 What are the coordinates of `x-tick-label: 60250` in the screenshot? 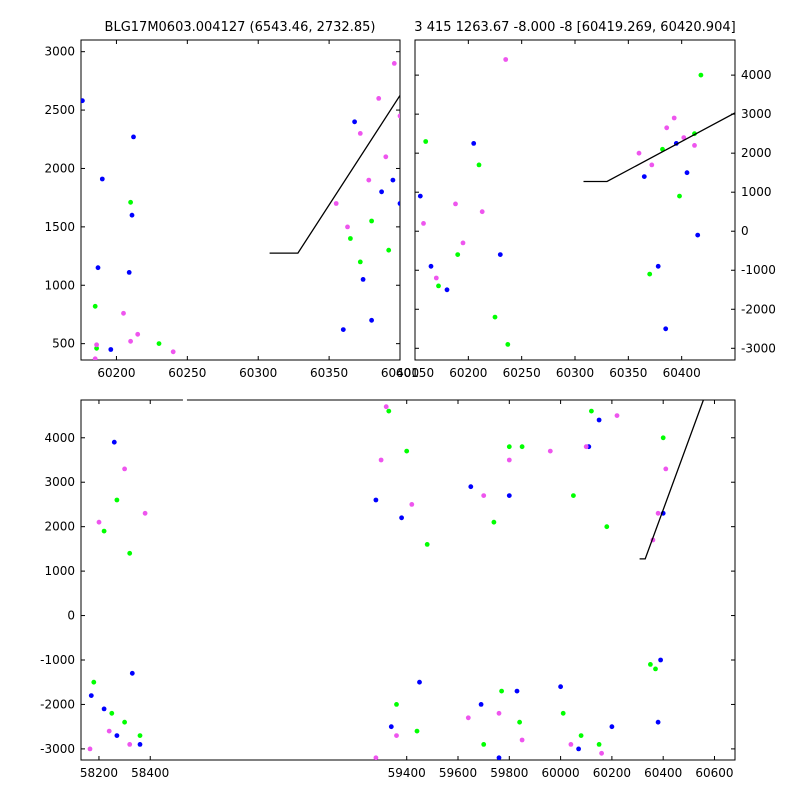 It's located at (522, 373).